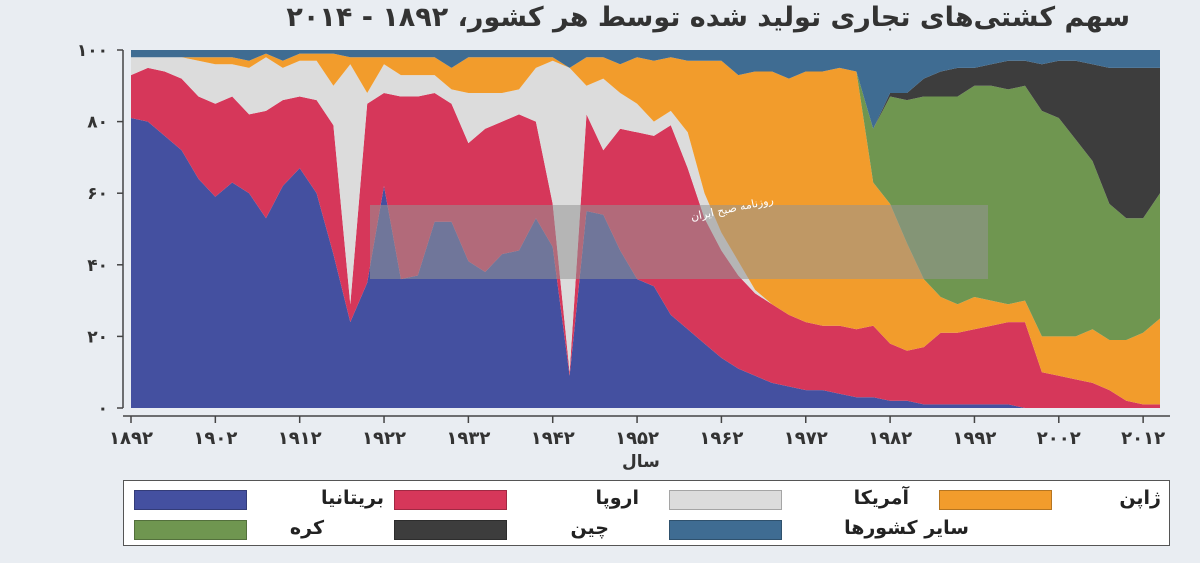 The width and height of the screenshot is (1200, 563). What do you see at coordinates (881, 498) in the screenshot?
I see `legend-label-america: آمریکا` at bounding box center [881, 498].